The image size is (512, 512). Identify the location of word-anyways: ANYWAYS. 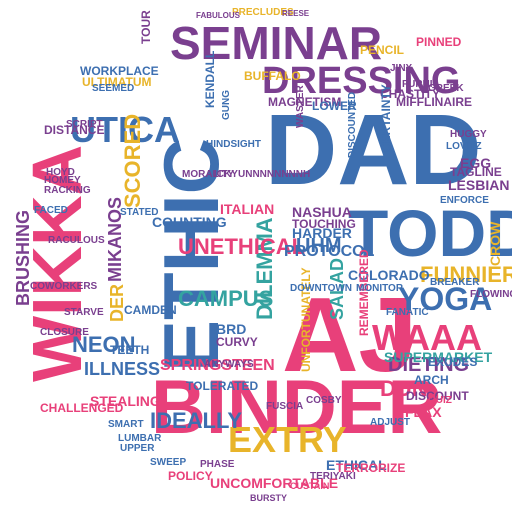
(229, 364).